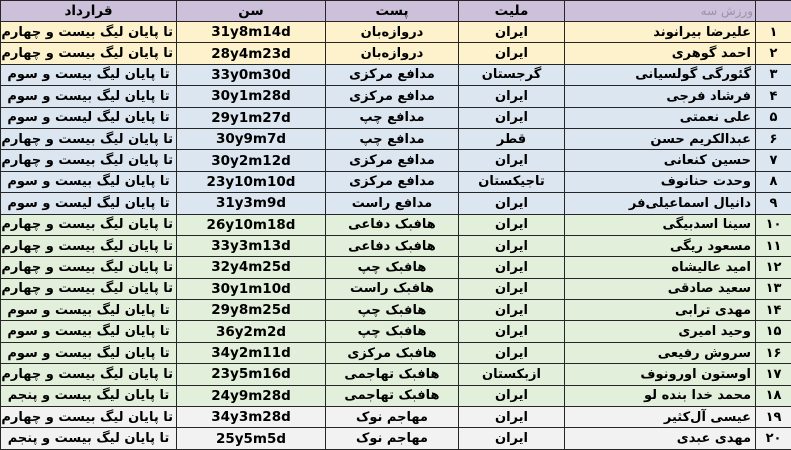  What do you see at coordinates (392, 139) in the screenshot?
I see `player-position: مدافع چپ` at bounding box center [392, 139].